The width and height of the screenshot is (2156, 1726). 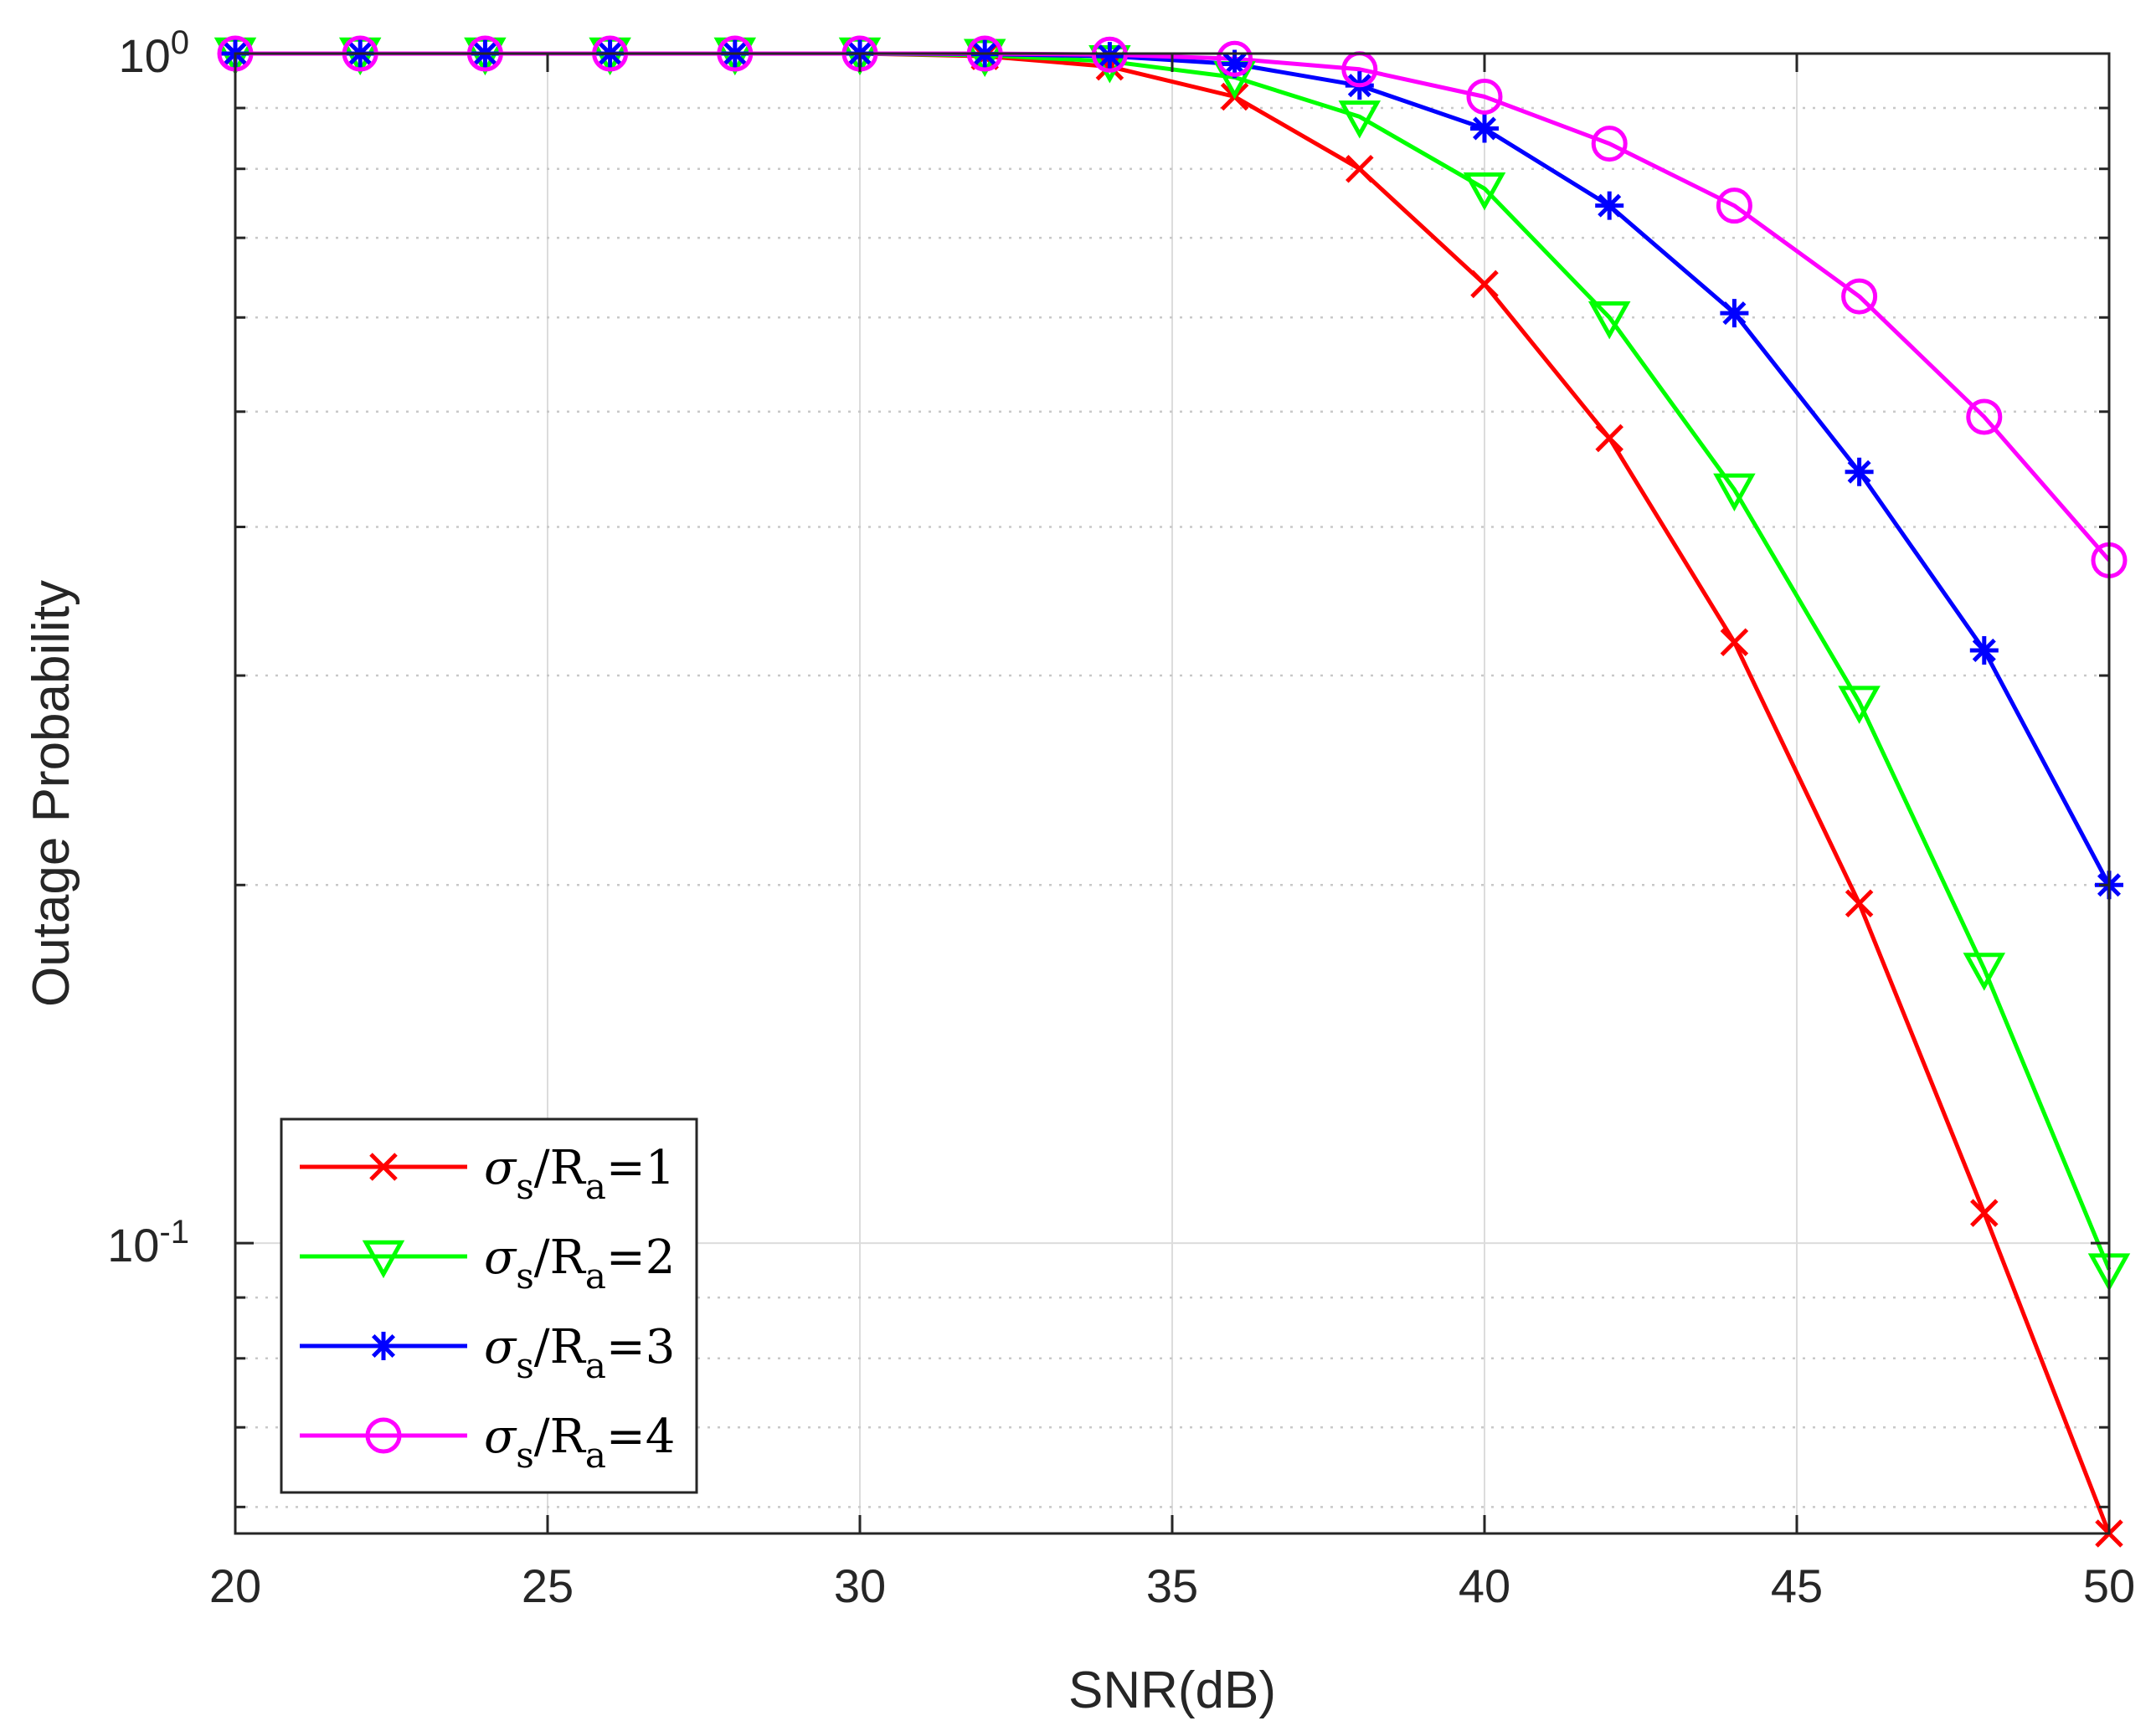 What do you see at coordinates (1797, 1585) in the screenshot?
I see `x-tick-label: 45` at bounding box center [1797, 1585].